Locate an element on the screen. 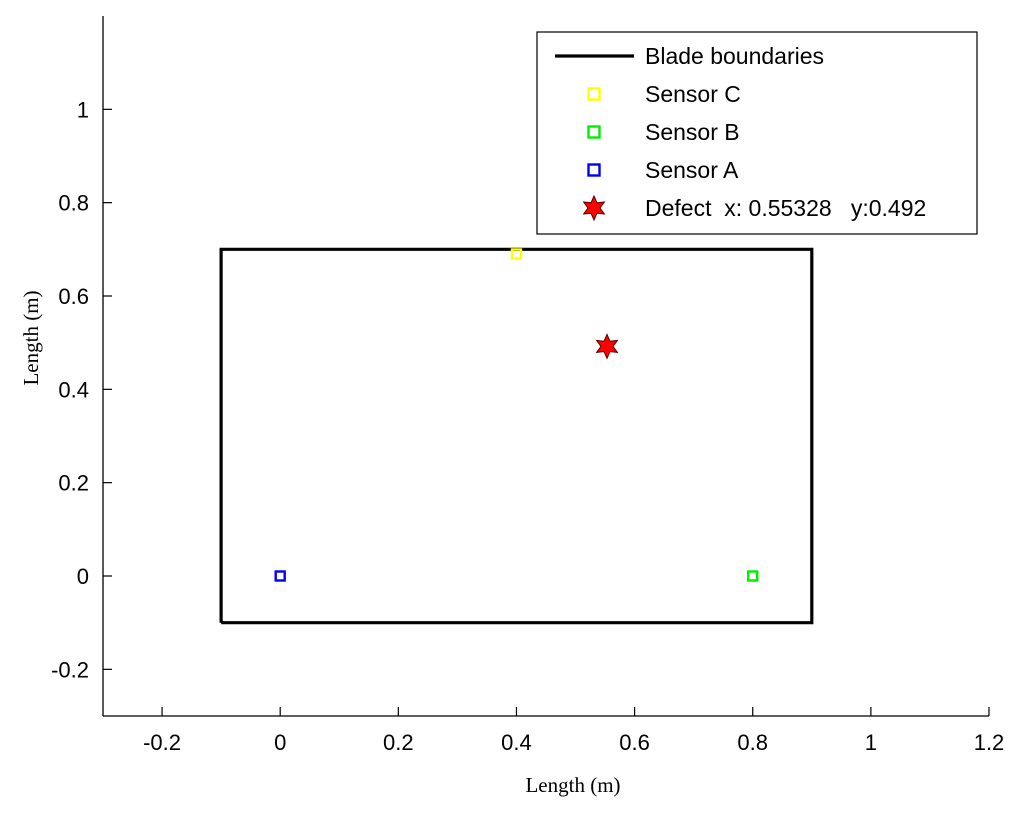 This screenshot has width=1024, height=815. x-axis-ticks: -0.2 0 0.2 0.4 0.6 0.8 1 1.2 is located at coordinates (573, 731).